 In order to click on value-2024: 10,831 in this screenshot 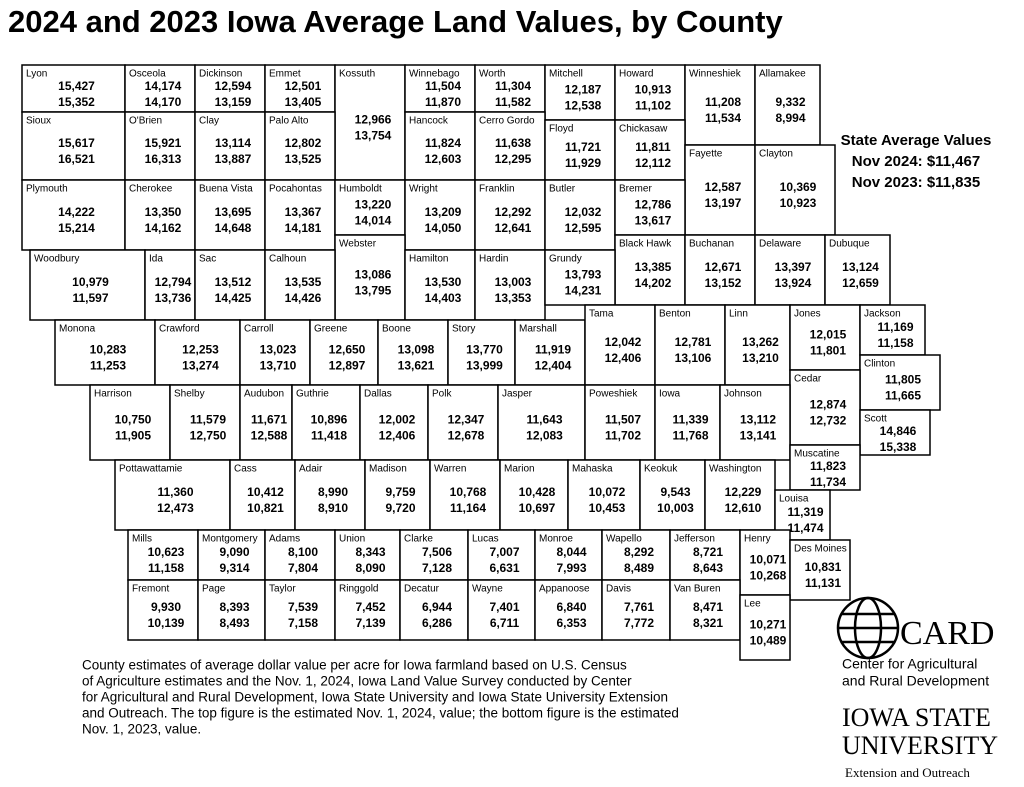, I will do `click(823, 567)`.